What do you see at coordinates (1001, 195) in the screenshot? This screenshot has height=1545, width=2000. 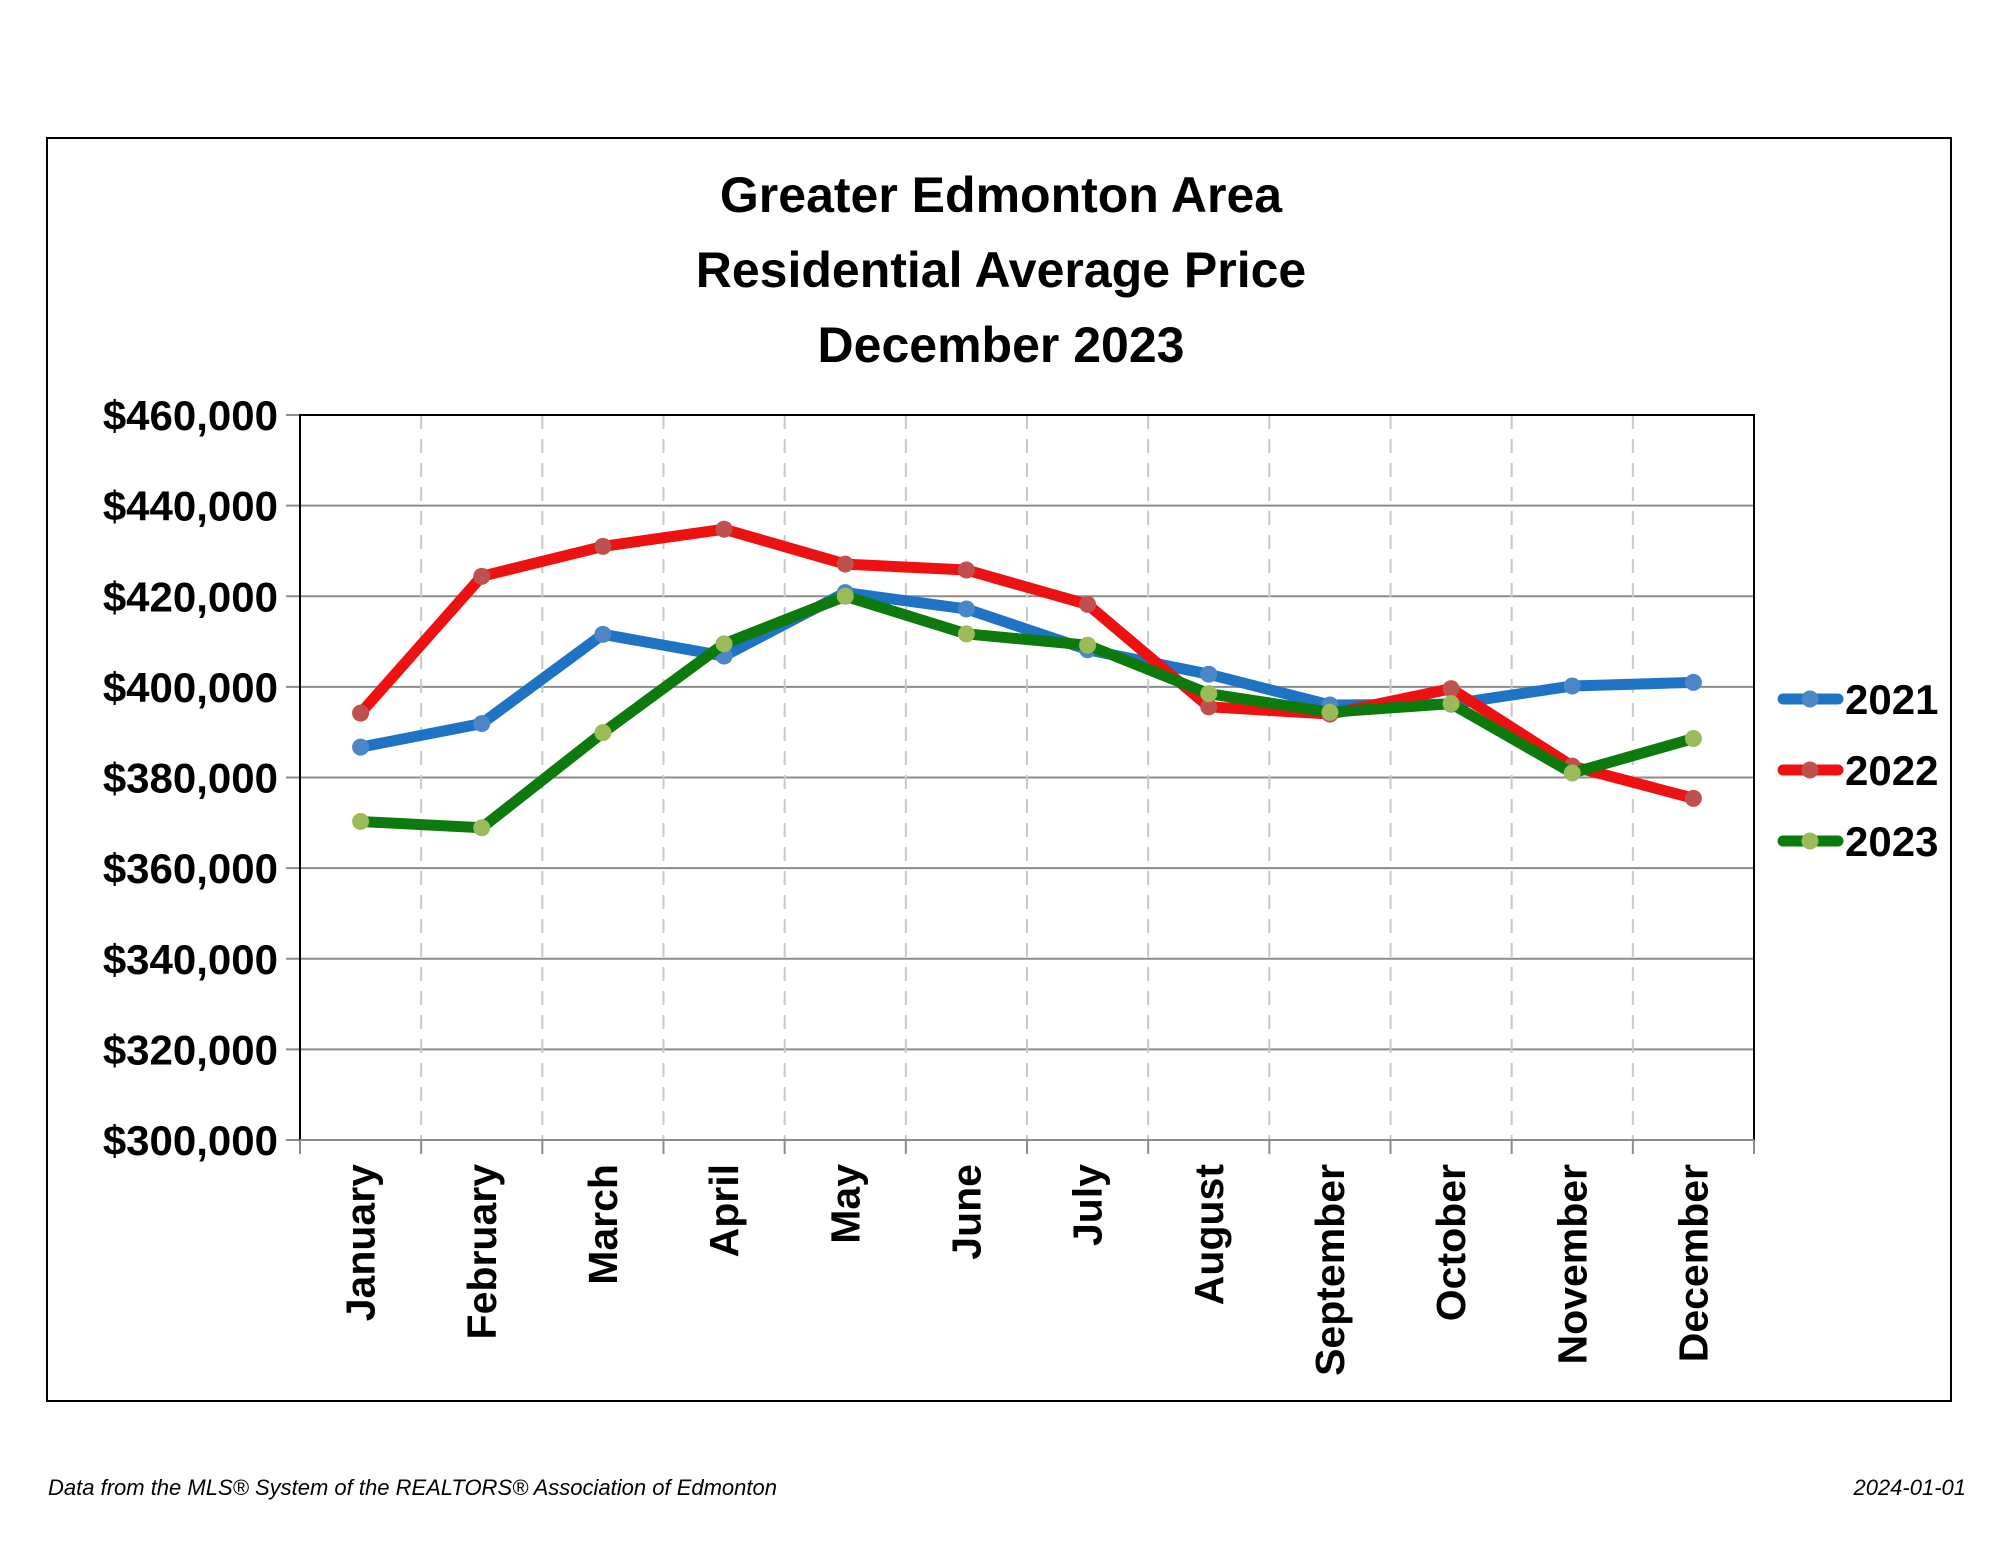 I see `chart-title-line-1: Greater Edmonton Area` at bounding box center [1001, 195].